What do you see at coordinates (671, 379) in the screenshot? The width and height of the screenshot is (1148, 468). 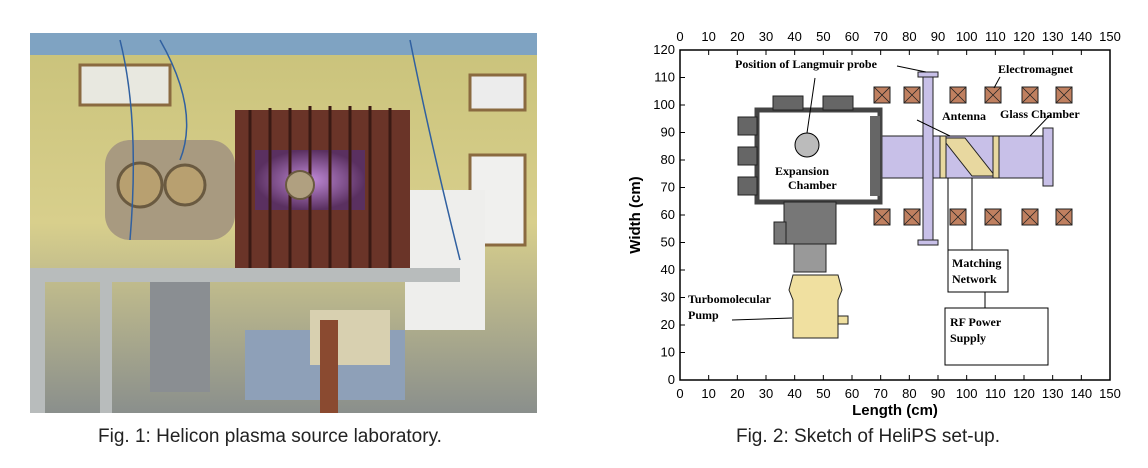 I see `y-tick-label: 0` at bounding box center [671, 379].